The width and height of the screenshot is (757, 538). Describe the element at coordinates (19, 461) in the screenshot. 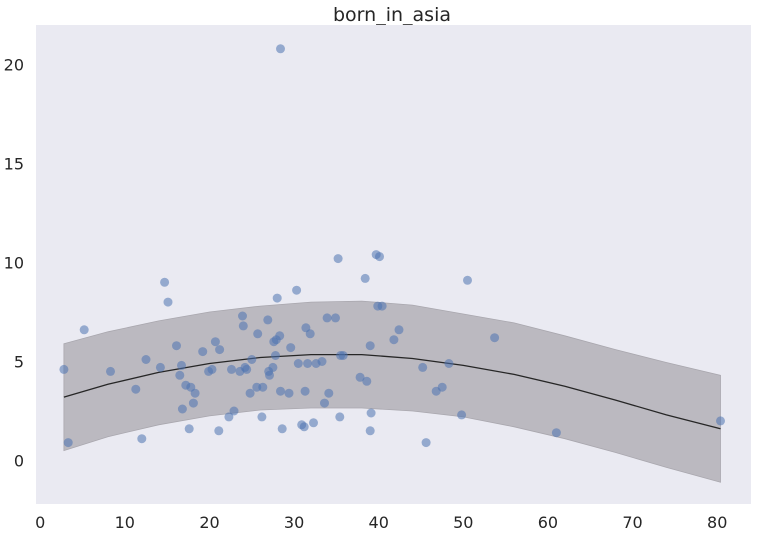

I see `y-tick-label: 0` at that location.